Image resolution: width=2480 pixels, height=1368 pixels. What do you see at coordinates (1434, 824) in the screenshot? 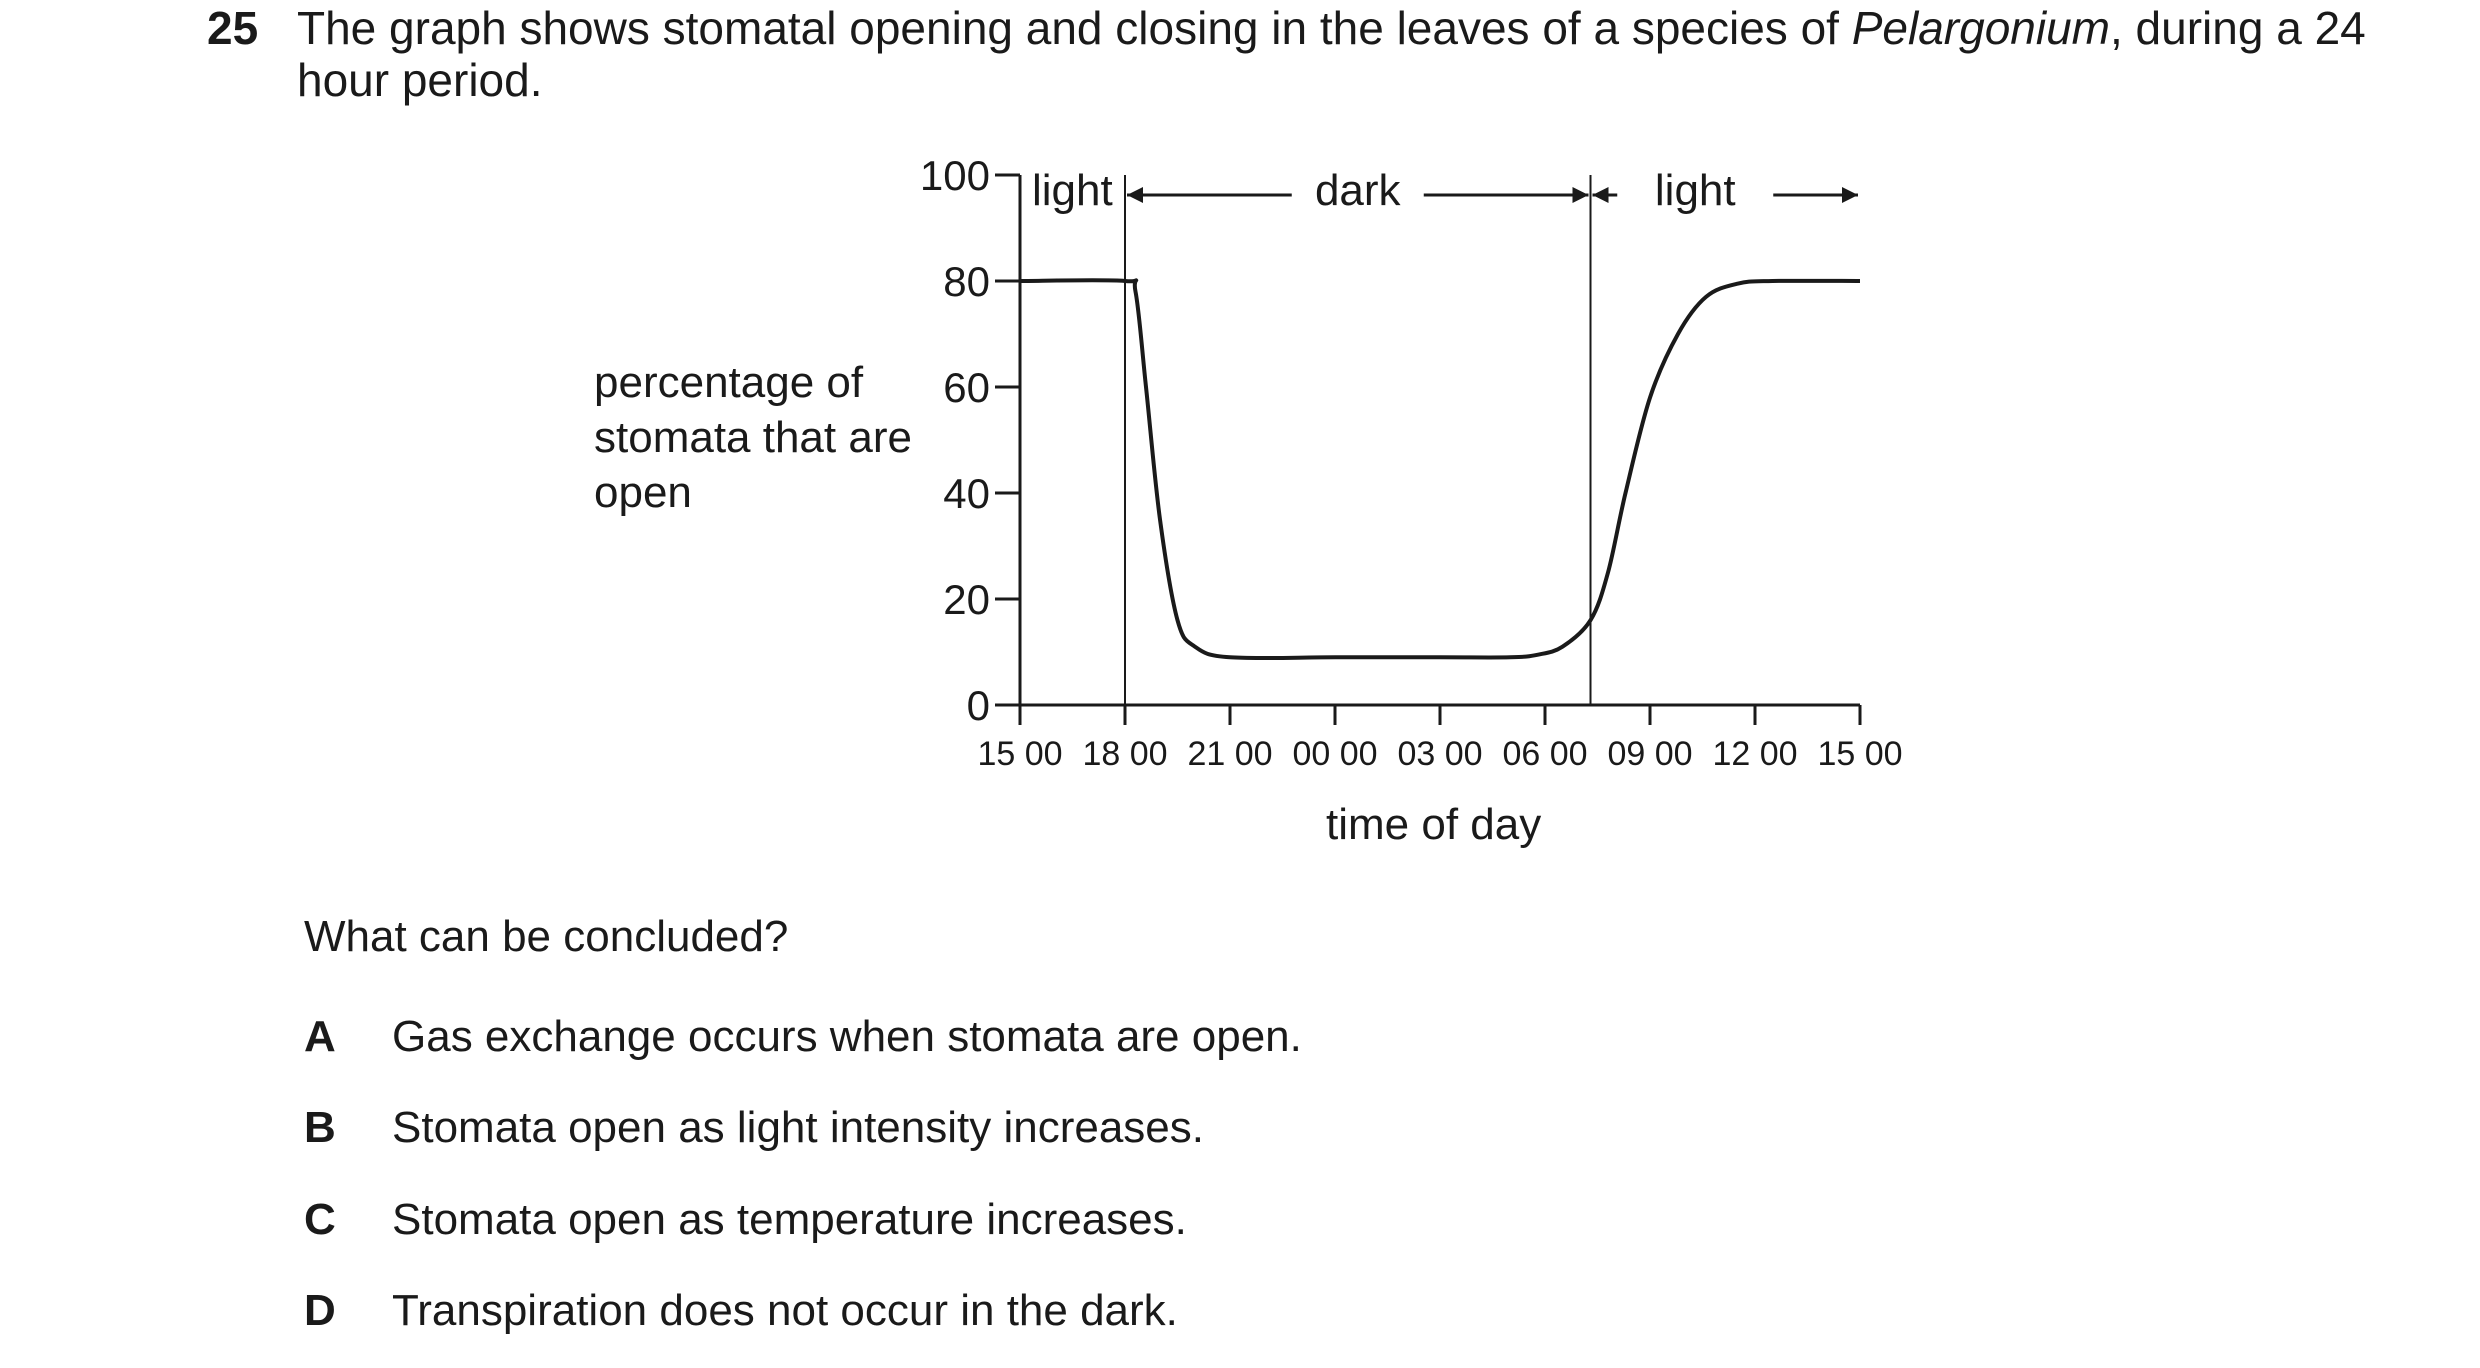
I see `x-axis-label: time of day` at bounding box center [1434, 824].